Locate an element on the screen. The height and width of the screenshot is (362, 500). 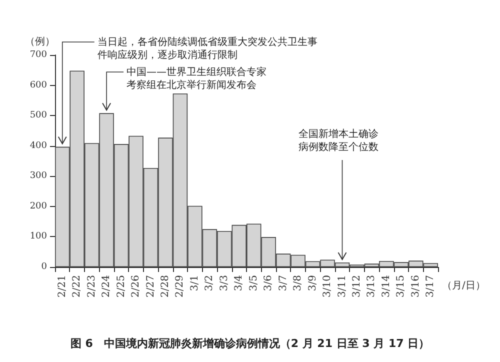
y-tick-label: 100 is located at coordinates (39, 237).